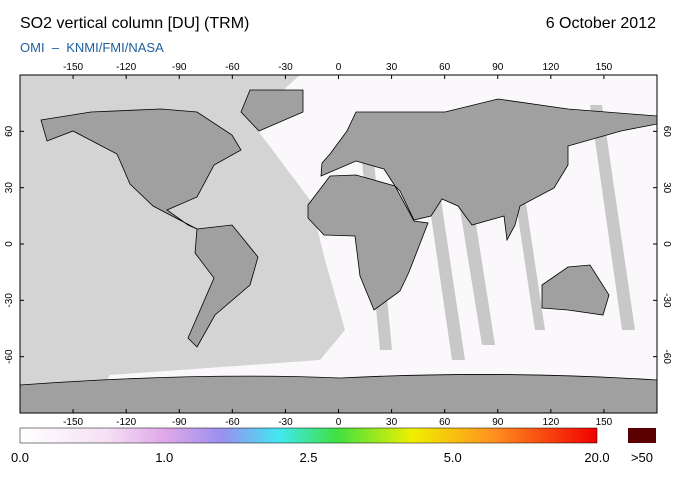 The image size is (676, 485). I want to click on lon-label-bottom: 0, so click(339, 422).